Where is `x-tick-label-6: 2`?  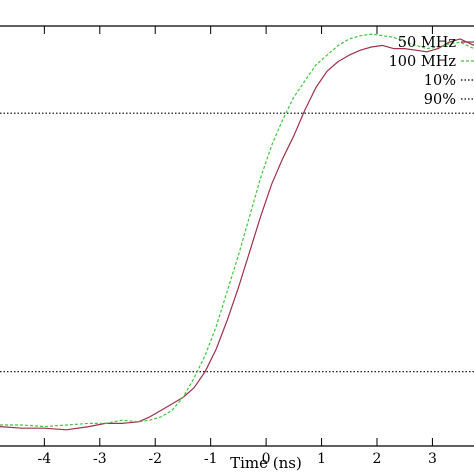
x-tick-label-6: 2 is located at coordinates (377, 459).